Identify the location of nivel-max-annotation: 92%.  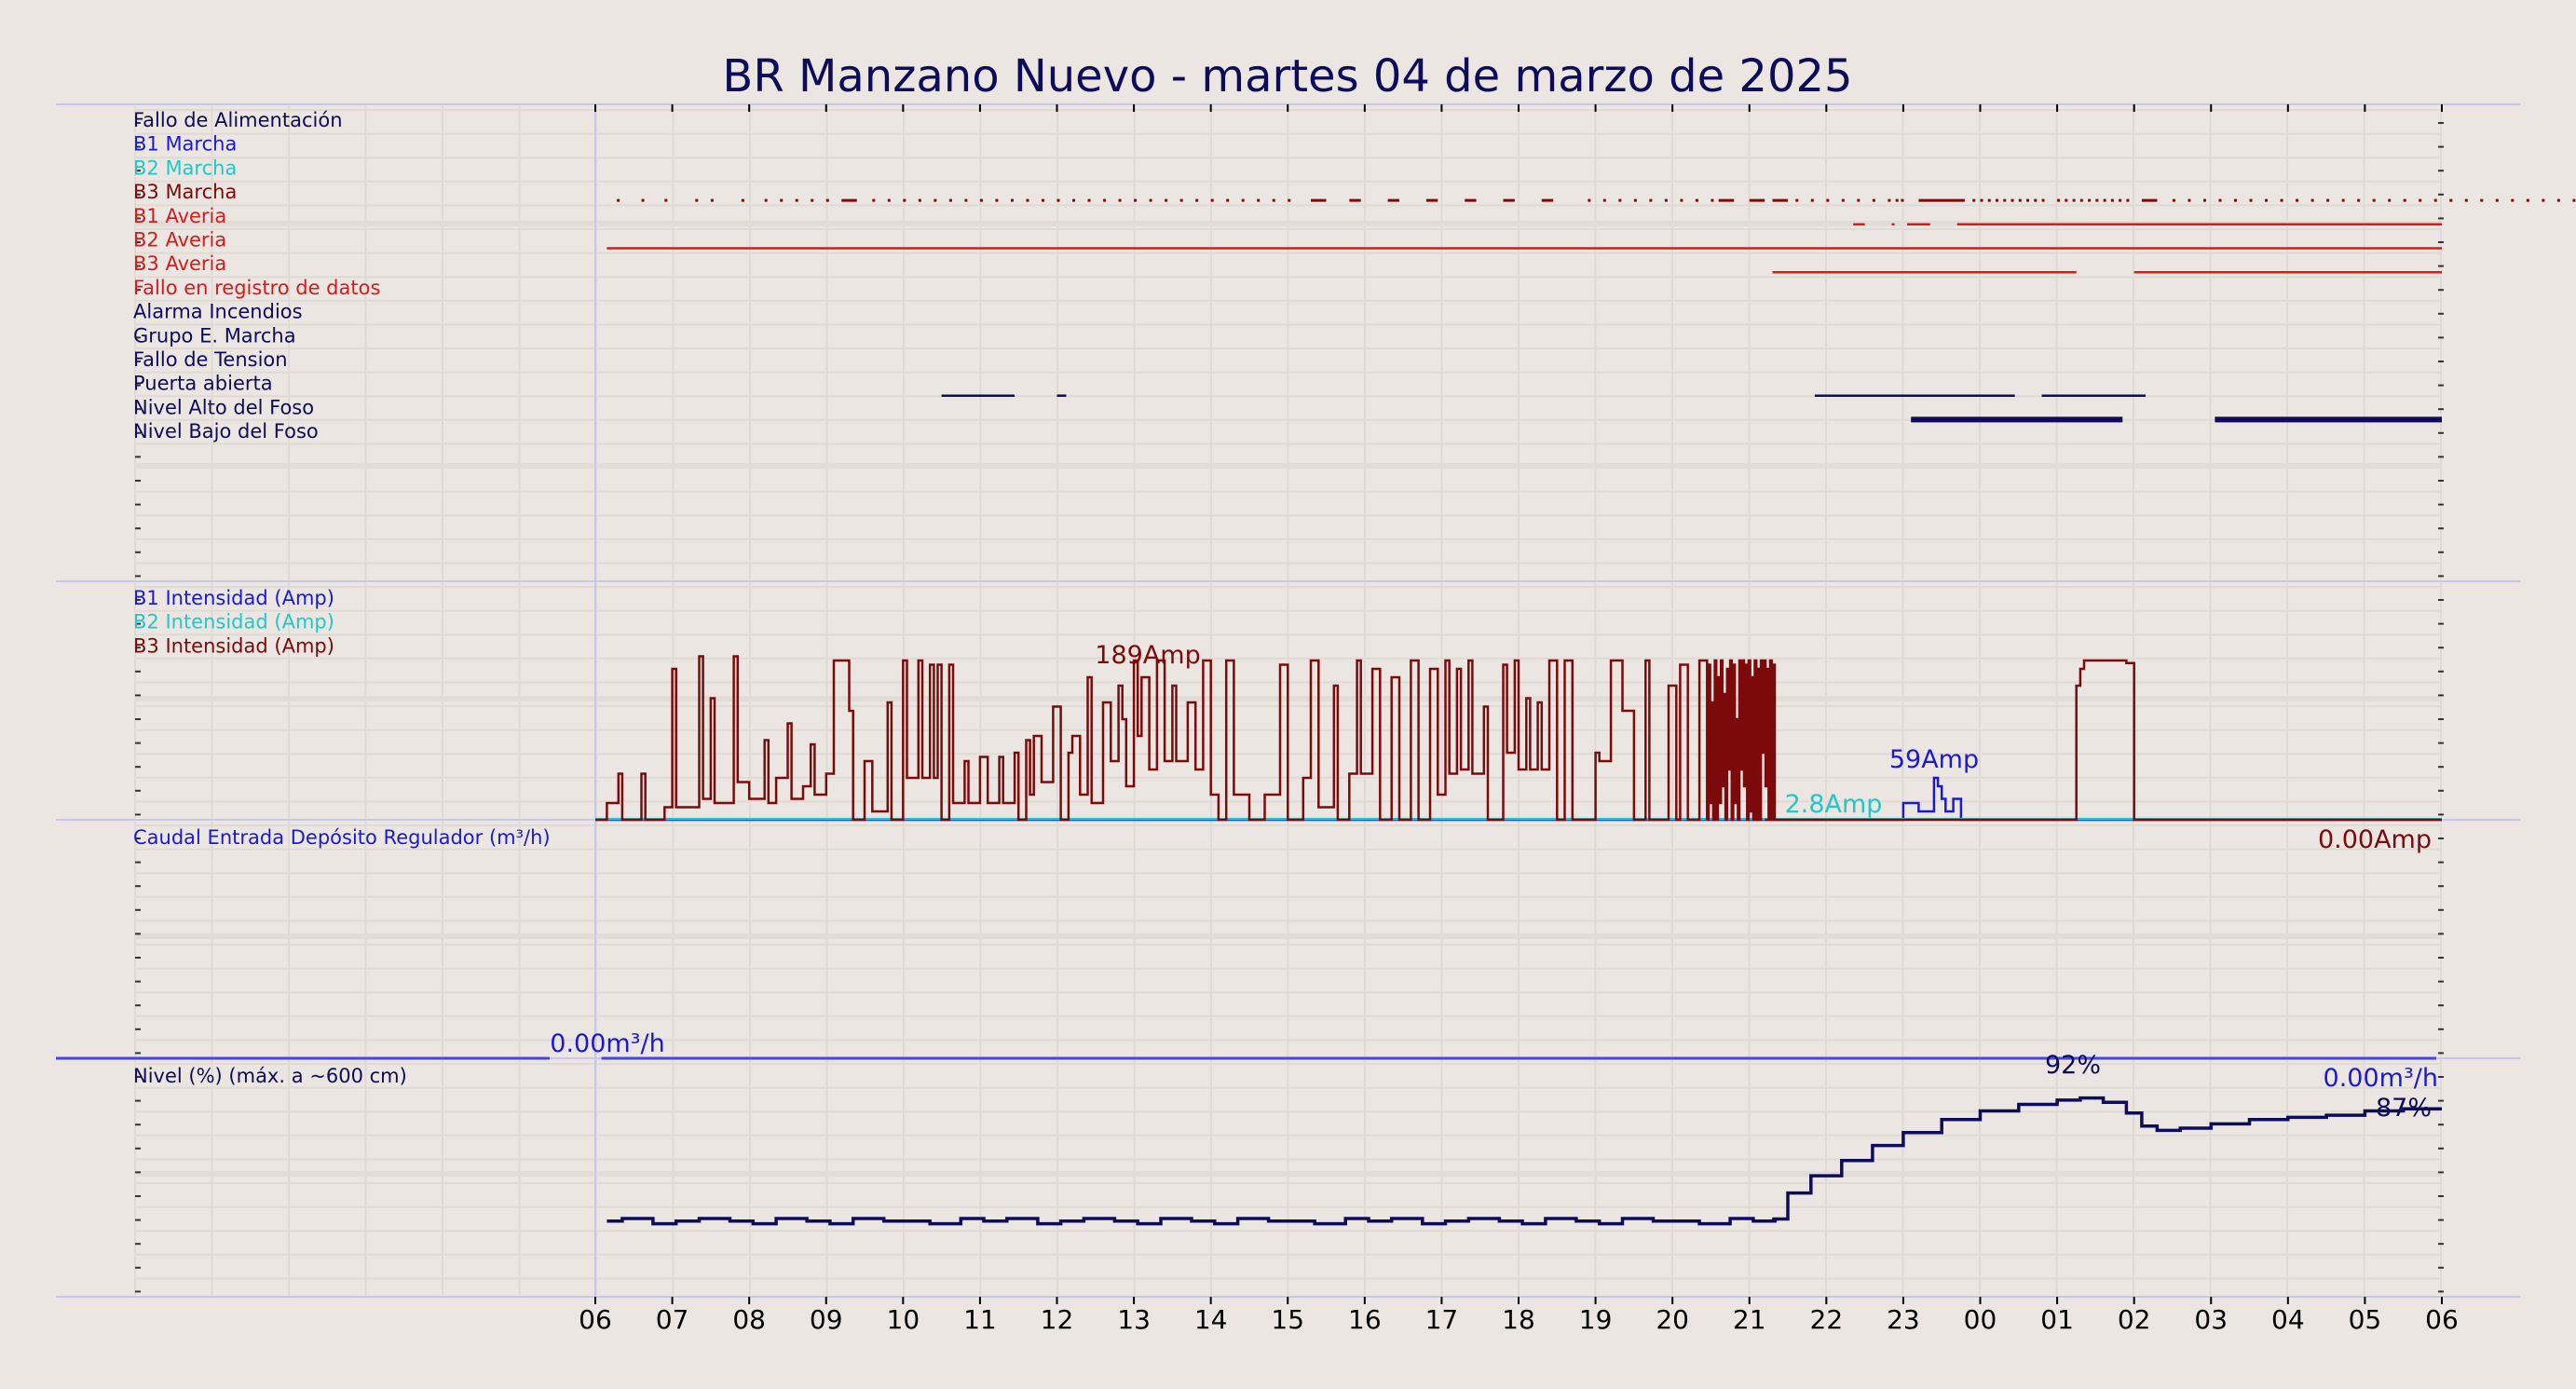
(2073, 1065).